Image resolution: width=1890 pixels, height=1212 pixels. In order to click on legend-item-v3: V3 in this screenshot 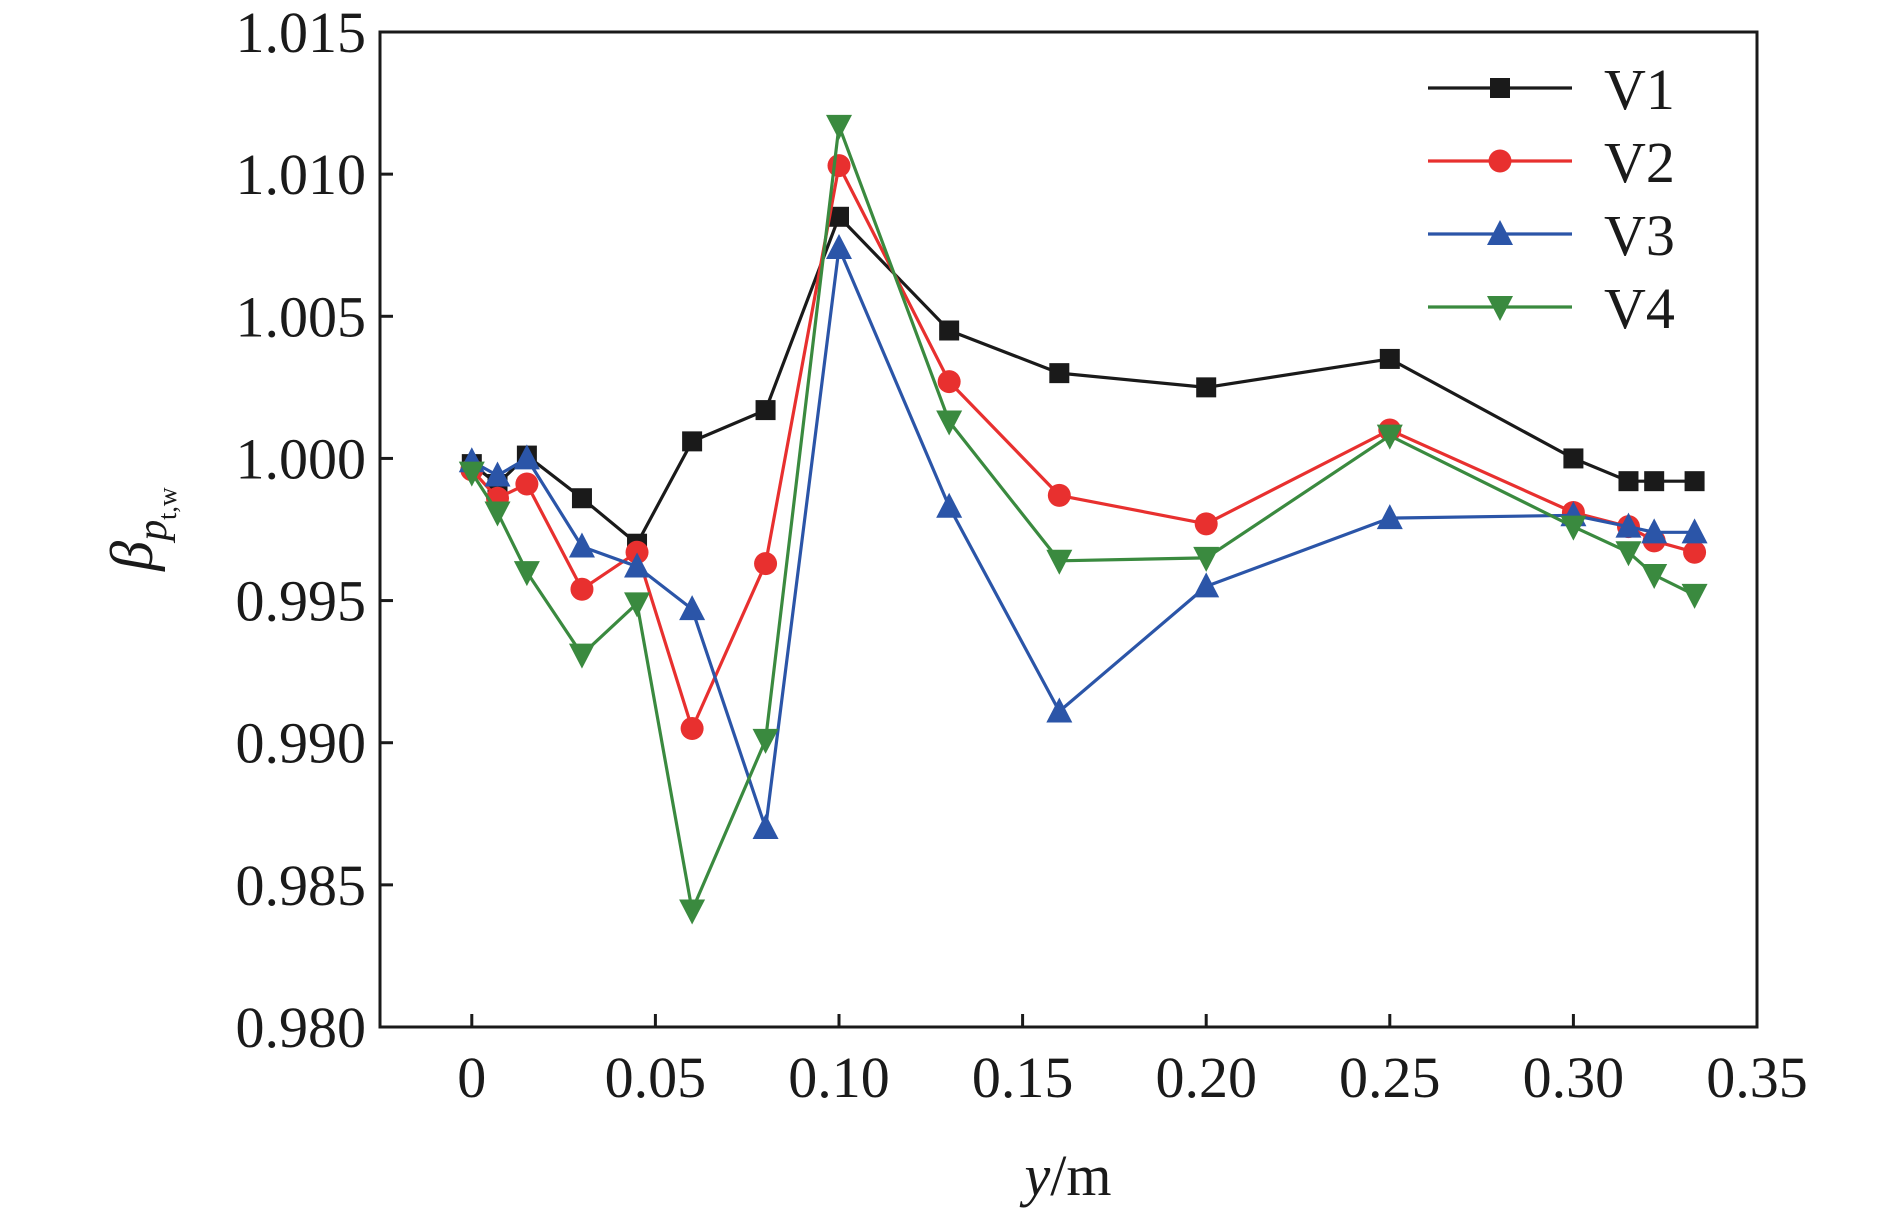, I will do `click(1551, 235)`.